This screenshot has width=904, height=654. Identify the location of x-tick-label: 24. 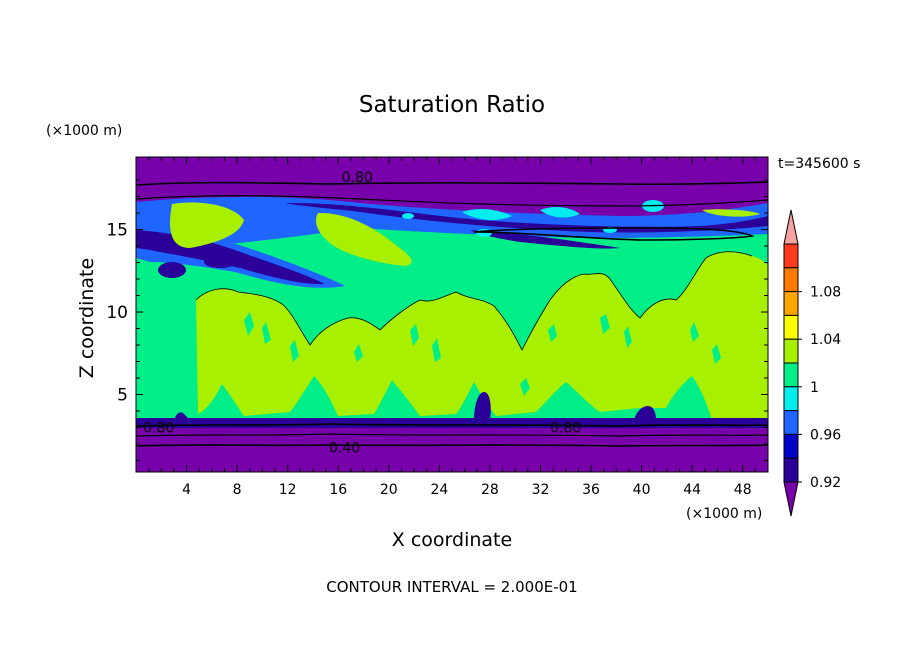
(439, 490).